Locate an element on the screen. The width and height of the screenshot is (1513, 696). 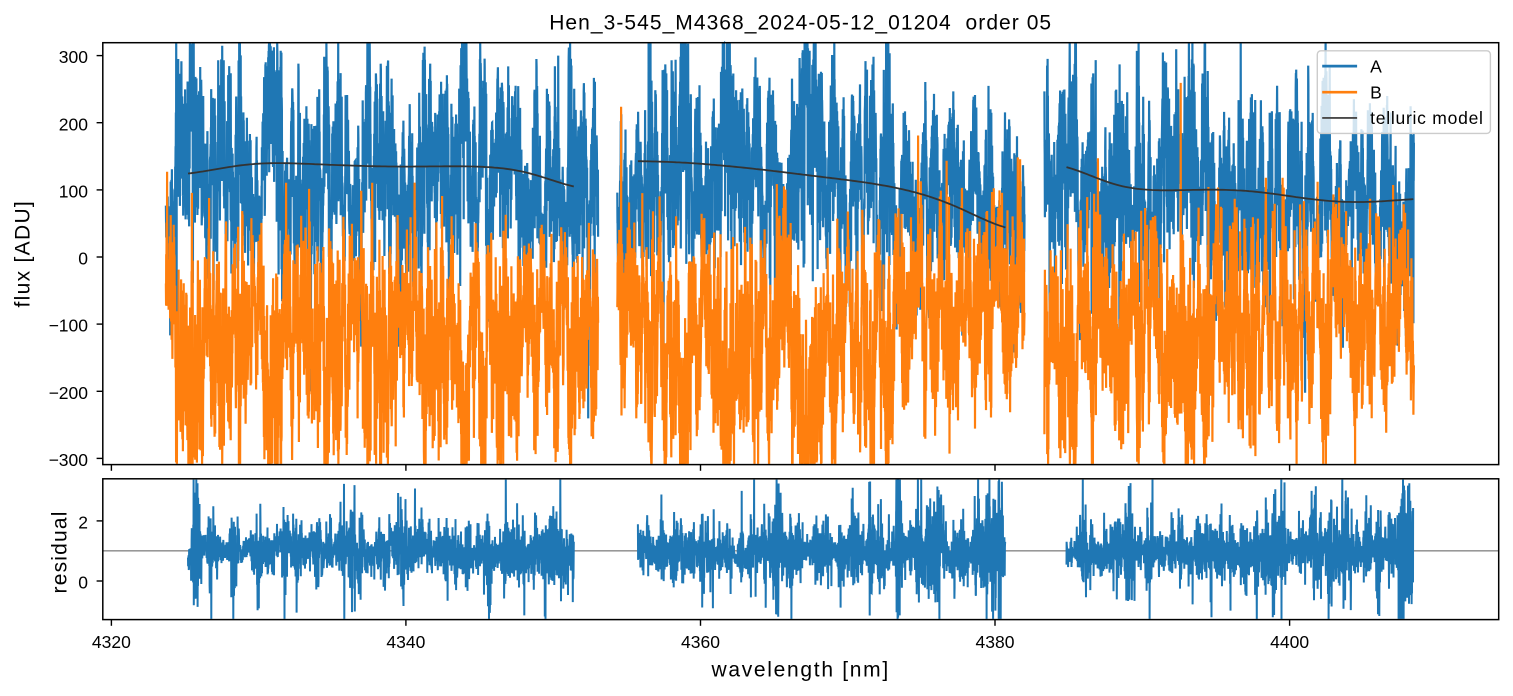
svg-text: flux [ADU] is located at coordinates (22, 254).